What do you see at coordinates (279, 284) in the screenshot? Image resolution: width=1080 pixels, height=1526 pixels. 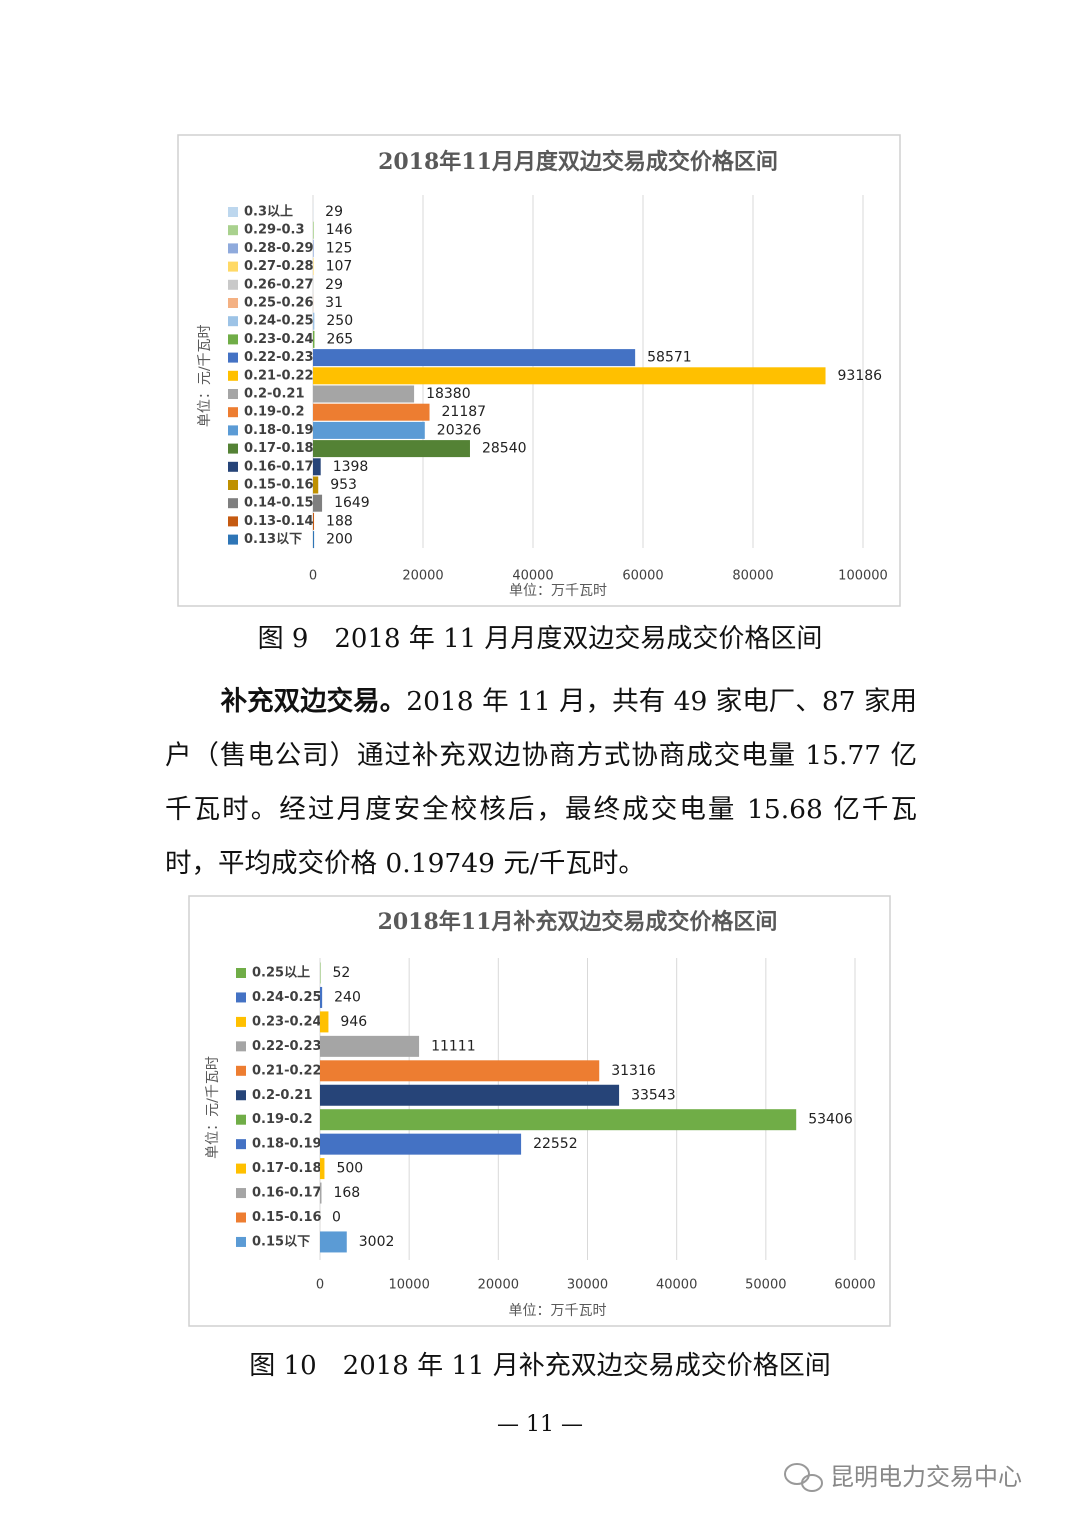 I see `category-label: 0.26-0.27` at bounding box center [279, 284].